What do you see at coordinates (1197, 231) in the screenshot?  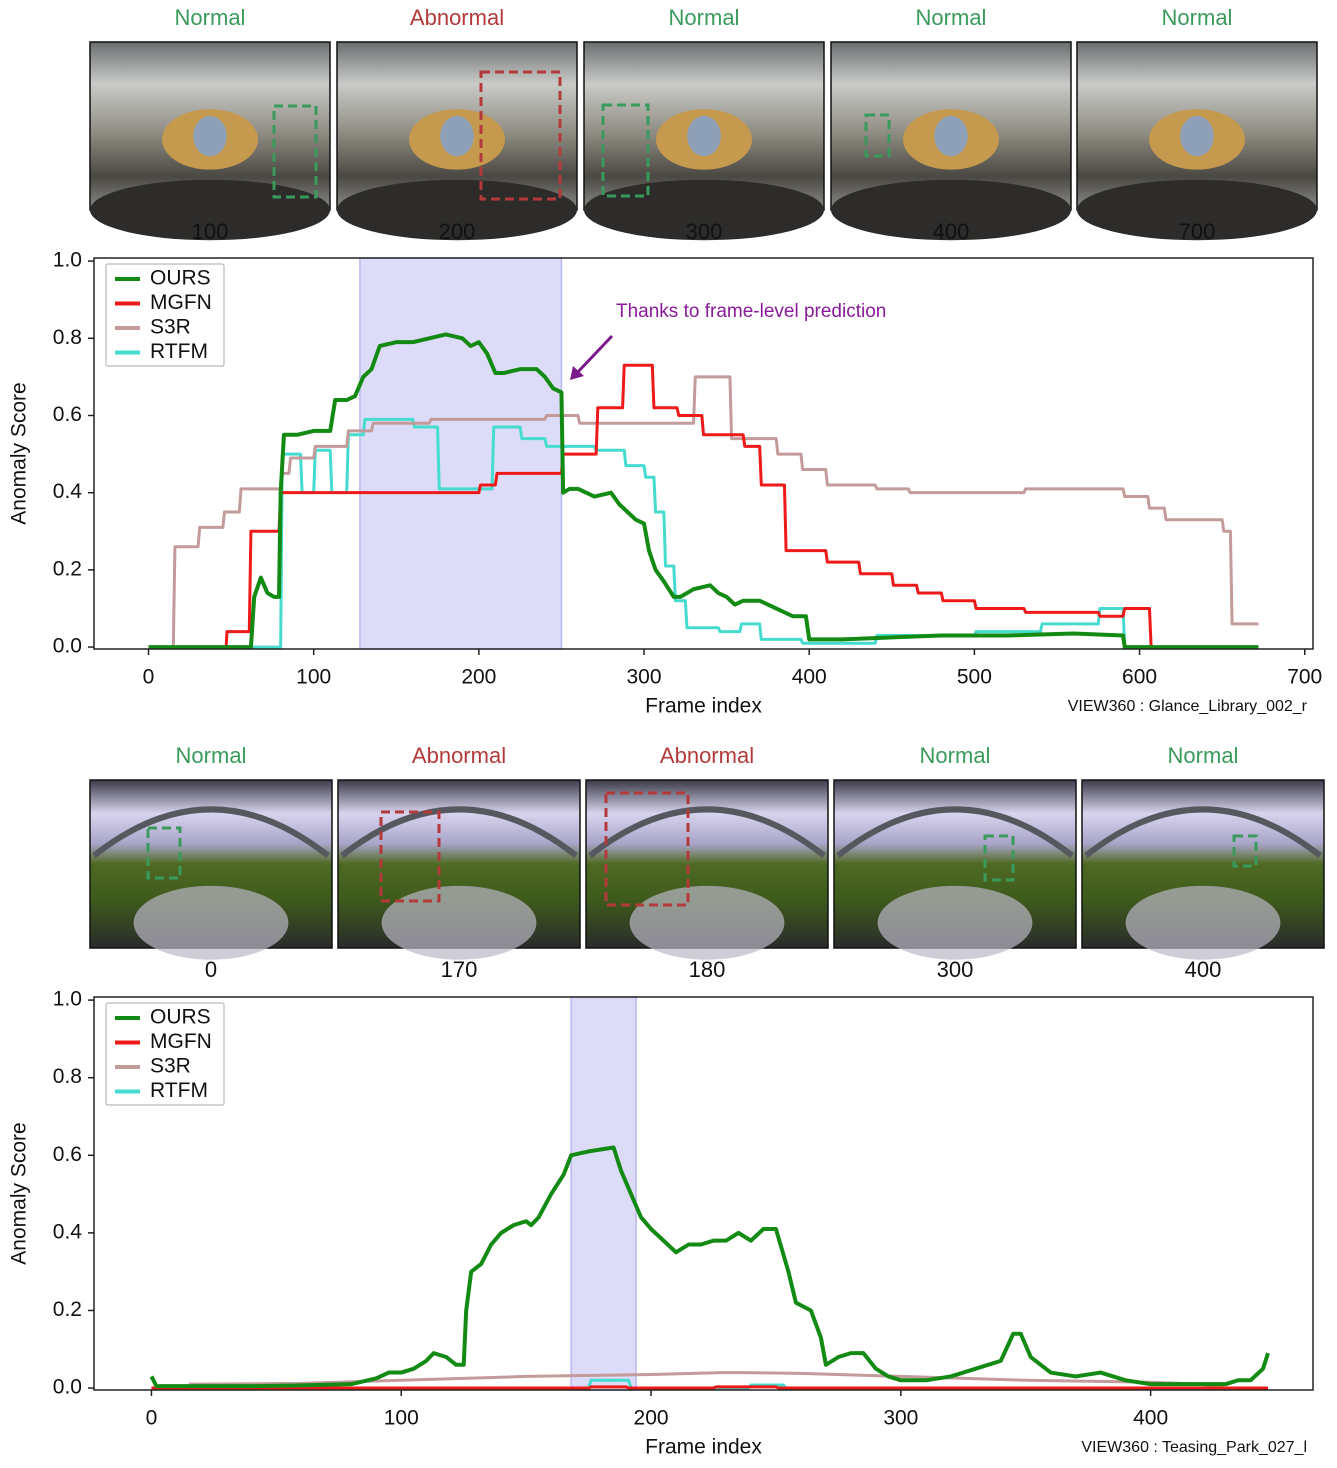 I see `frame-number: 700` at bounding box center [1197, 231].